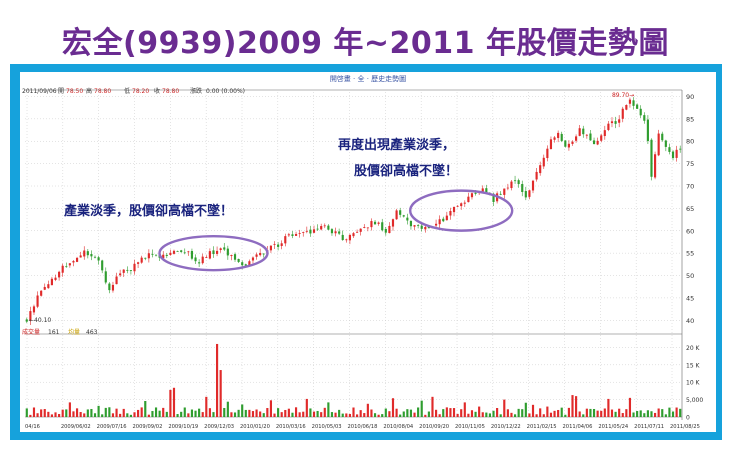 Image resolution: width=731 pixels, height=452 pixels. Describe the element at coordinates (690, 254) in the screenshot. I see `price-tick-label: 55` at that location.